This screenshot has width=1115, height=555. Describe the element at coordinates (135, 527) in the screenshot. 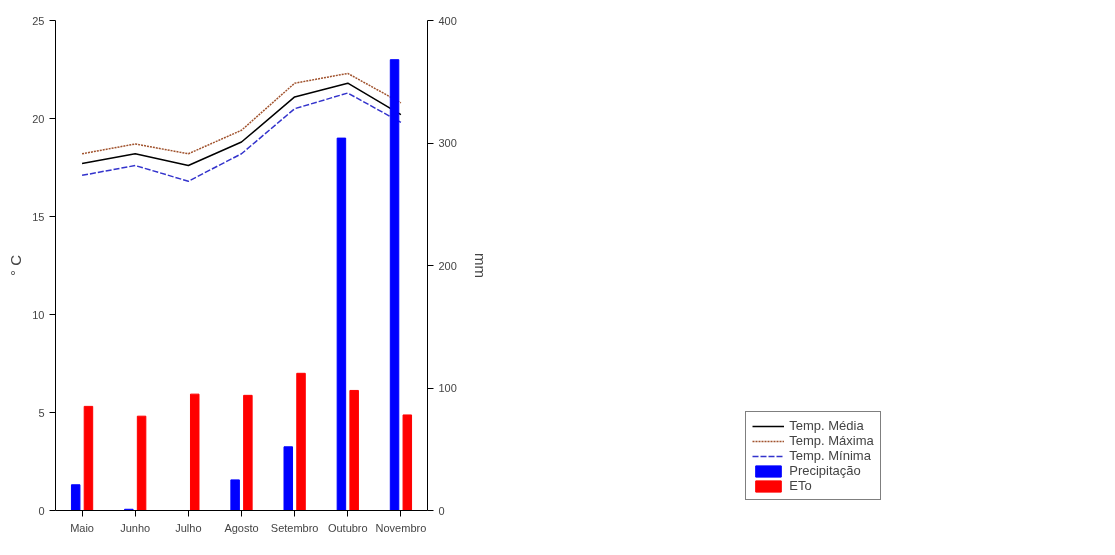

I see `x-tick-label: Junho` at that location.